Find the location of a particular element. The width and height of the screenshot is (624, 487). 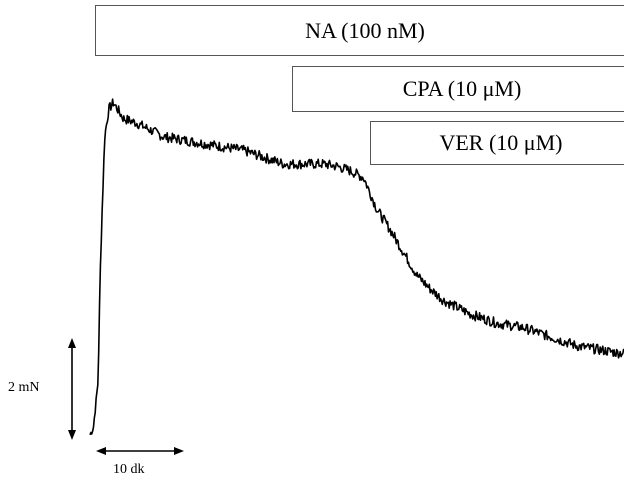

treatment-label-cpa: CPA (10 μM) is located at coordinates (462, 88).